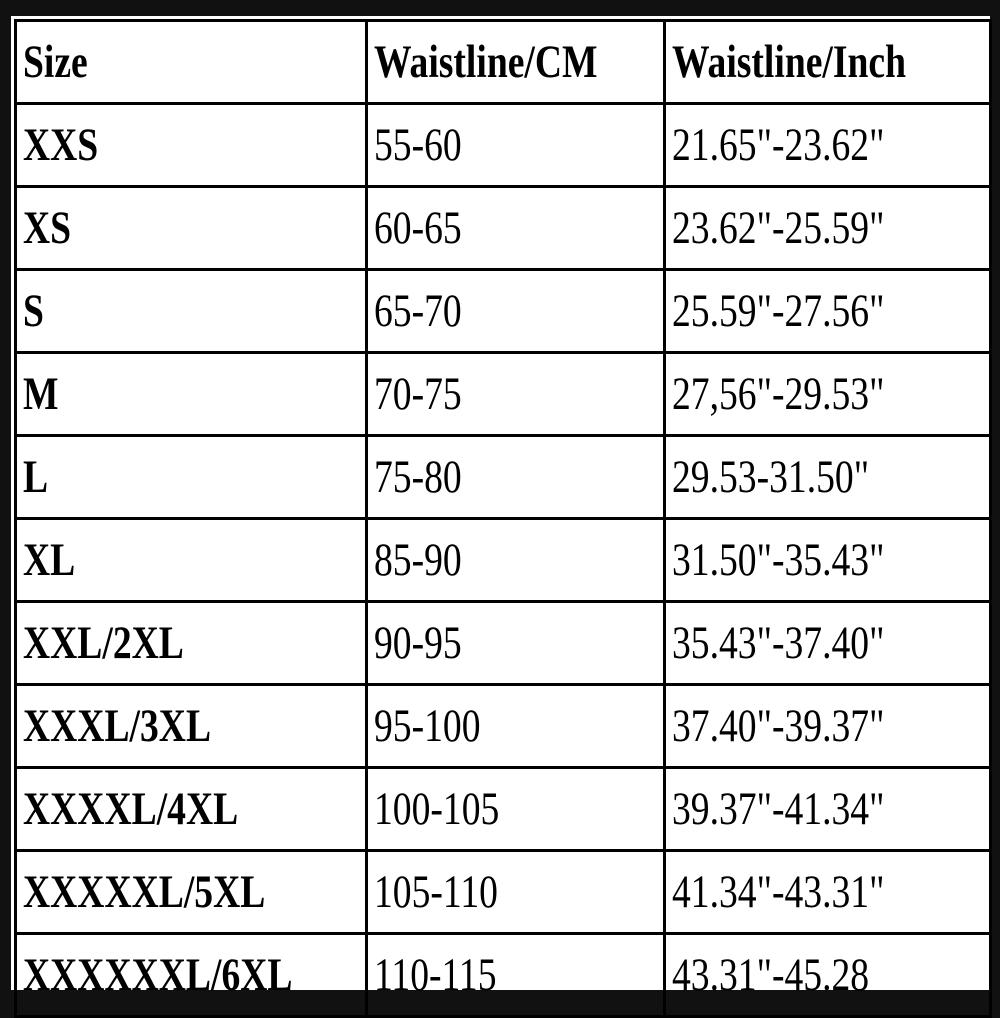 The width and height of the screenshot is (1000, 1018). What do you see at coordinates (191, 394) in the screenshot?
I see `size-cell: M` at bounding box center [191, 394].